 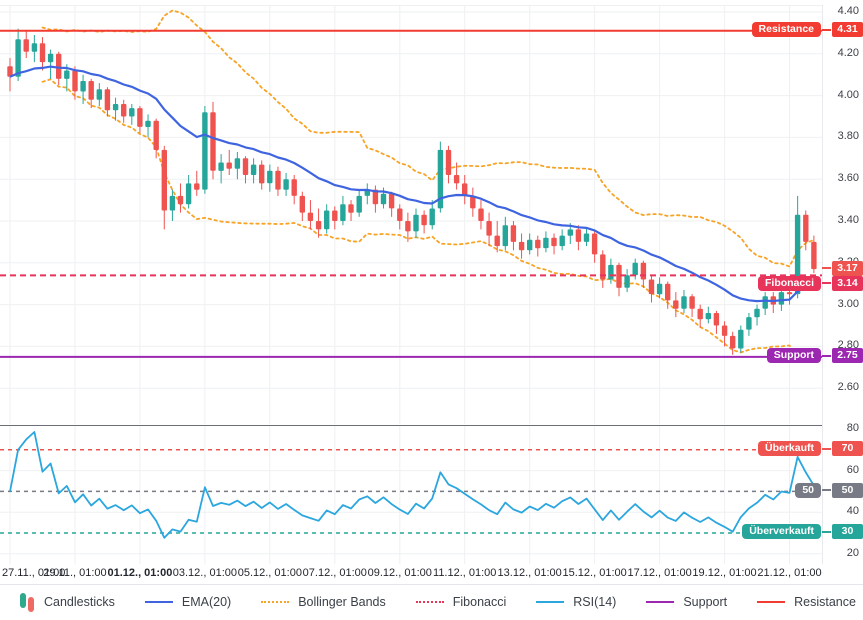 I want to click on time-axis-label: 19.12., 01:00, so click(x=724, y=573).